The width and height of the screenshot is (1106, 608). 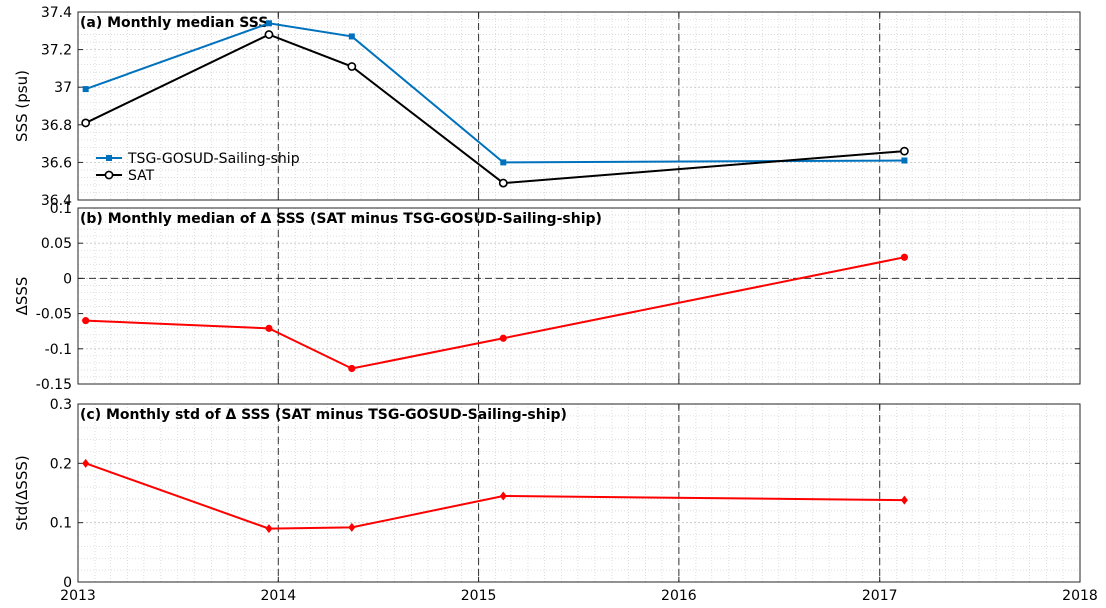 I want to click on y-tick-label: 36.8, so click(x=56, y=126).